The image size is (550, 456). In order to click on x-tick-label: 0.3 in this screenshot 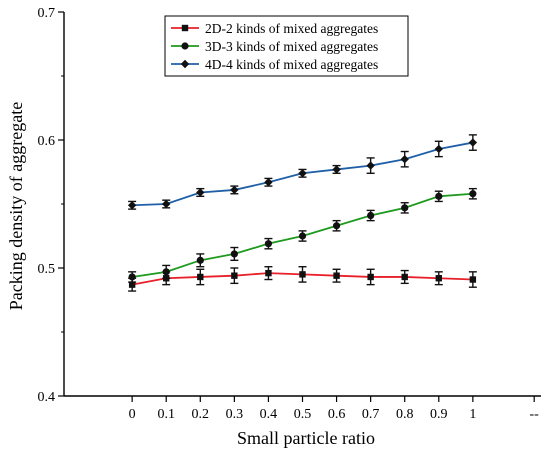, I will do `click(235, 414)`.